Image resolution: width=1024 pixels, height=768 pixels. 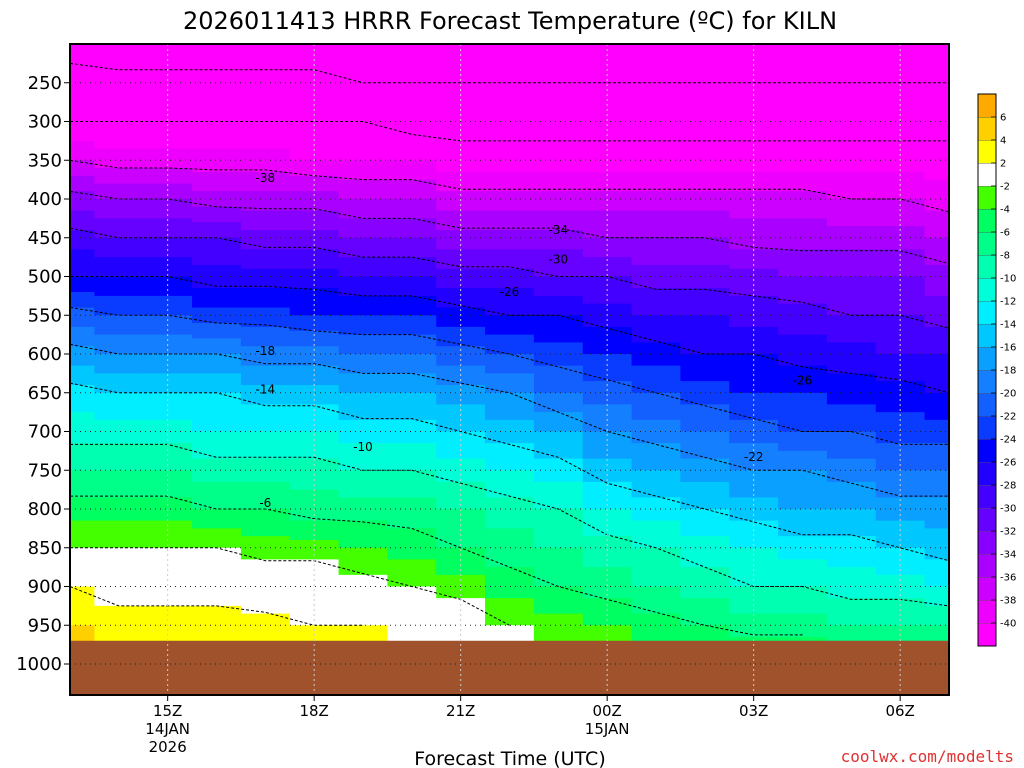 I want to click on colorbar-tick-label: 4, so click(x=1003, y=141).